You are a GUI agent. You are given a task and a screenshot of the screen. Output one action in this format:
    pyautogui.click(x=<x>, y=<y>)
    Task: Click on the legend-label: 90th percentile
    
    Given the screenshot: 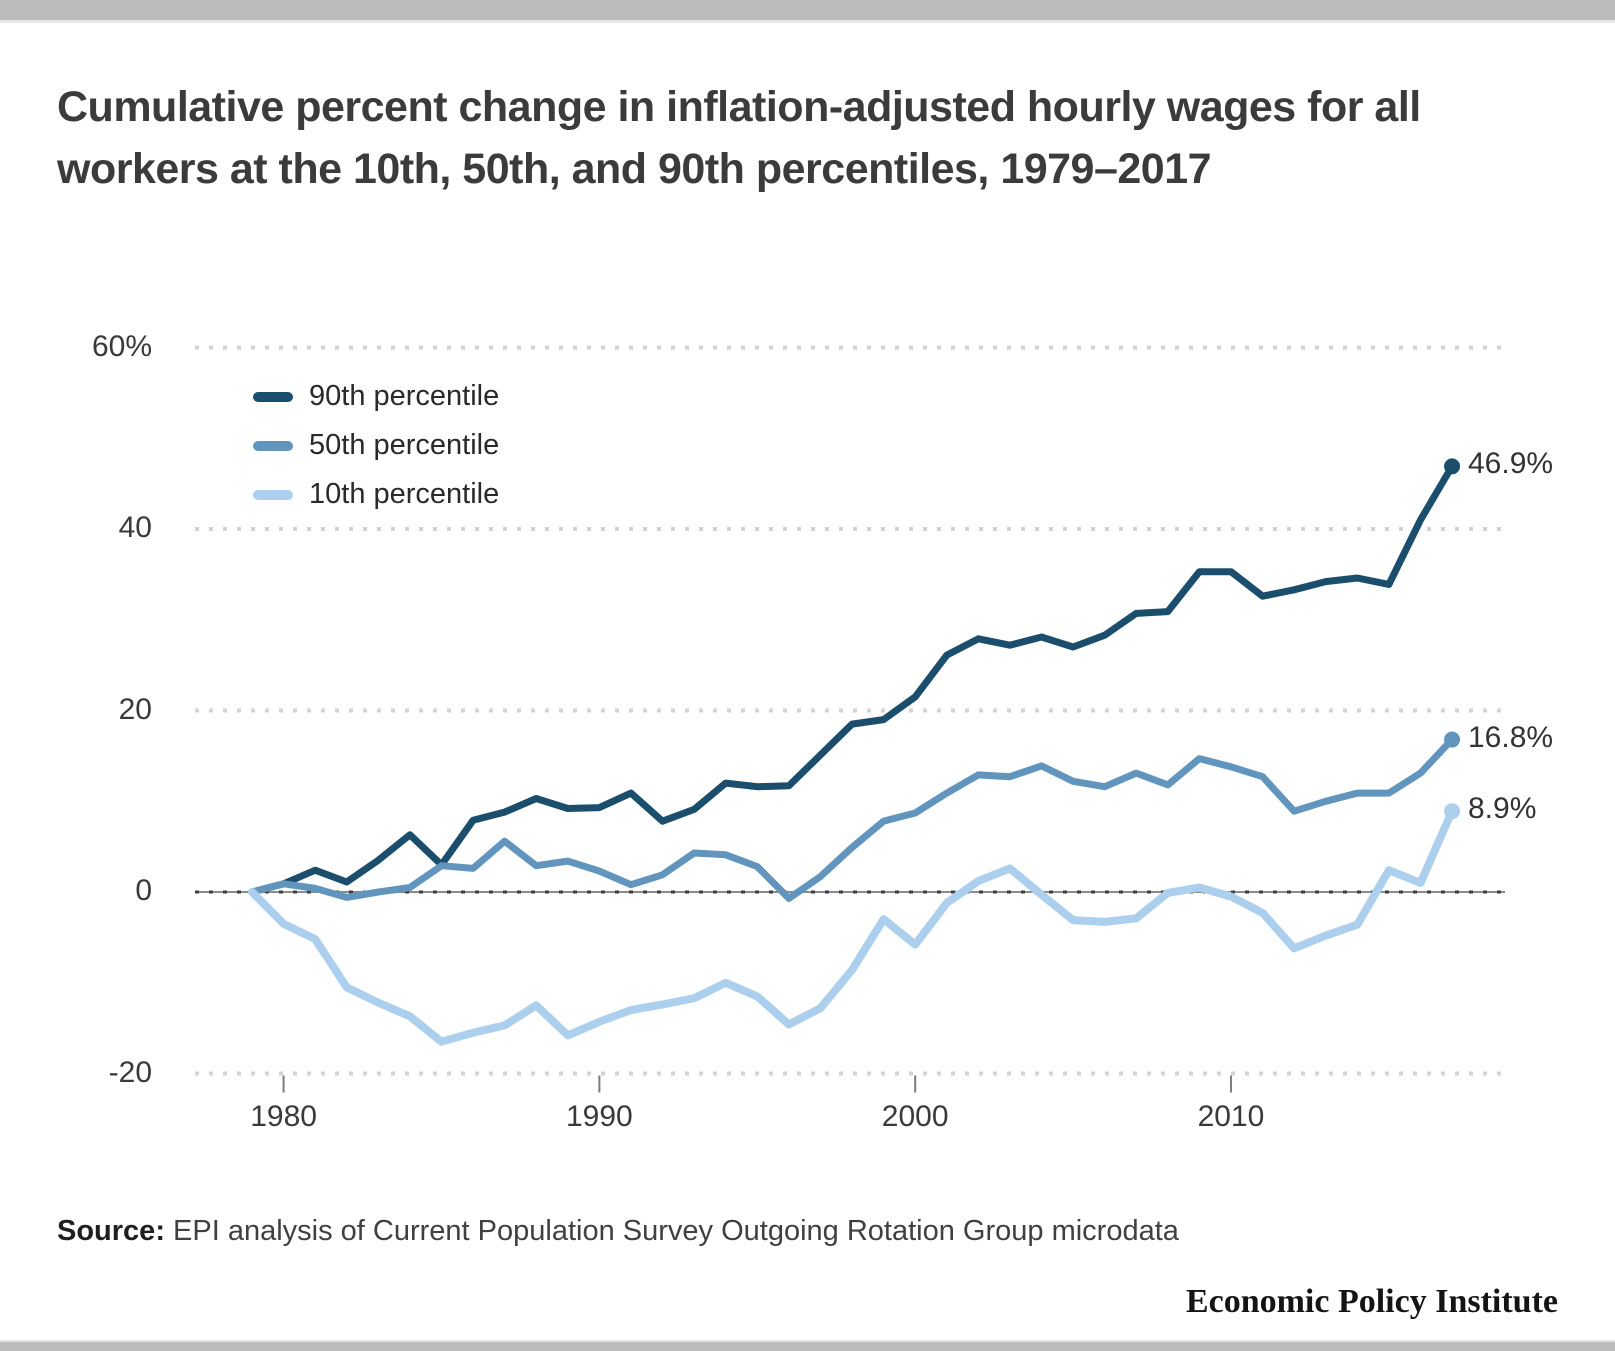 What is the action you would take?
    pyautogui.click(x=404, y=396)
    